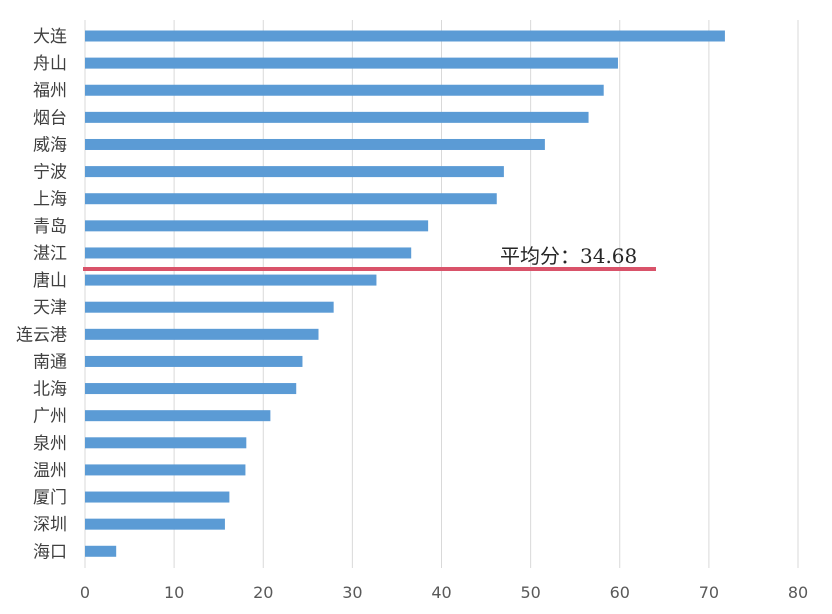 The width and height of the screenshot is (832, 614). What do you see at coordinates (50, 227) in the screenshot?
I see `category-label: 青岛` at bounding box center [50, 227].